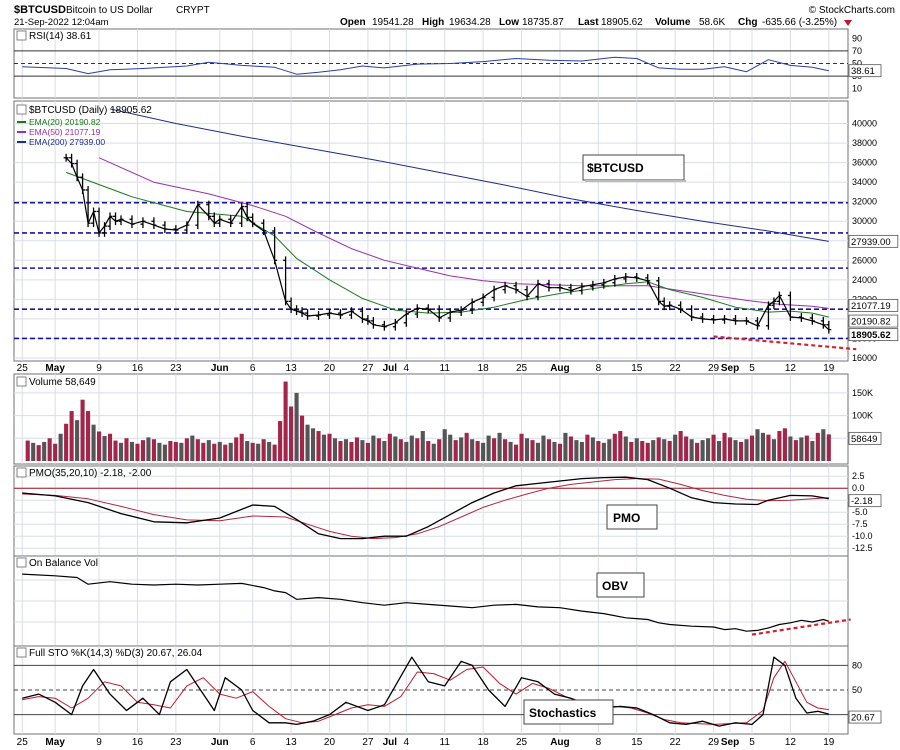  What do you see at coordinates (873, 321) in the screenshot?
I see `ema20-last-label-box` at bounding box center [873, 321].